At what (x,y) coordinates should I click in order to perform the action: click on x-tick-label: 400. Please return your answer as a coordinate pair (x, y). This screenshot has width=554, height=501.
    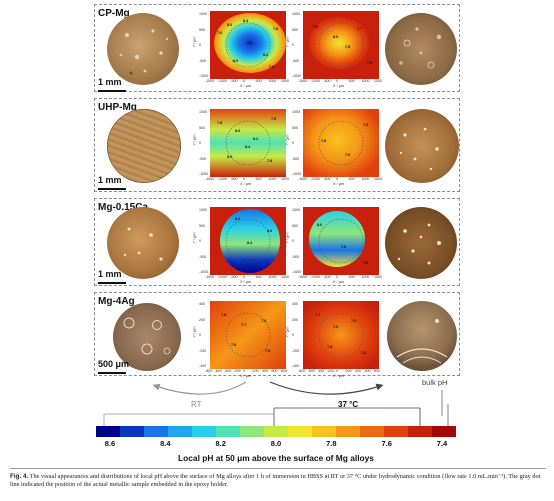
    Looking at the image, I should click on (265, 371).